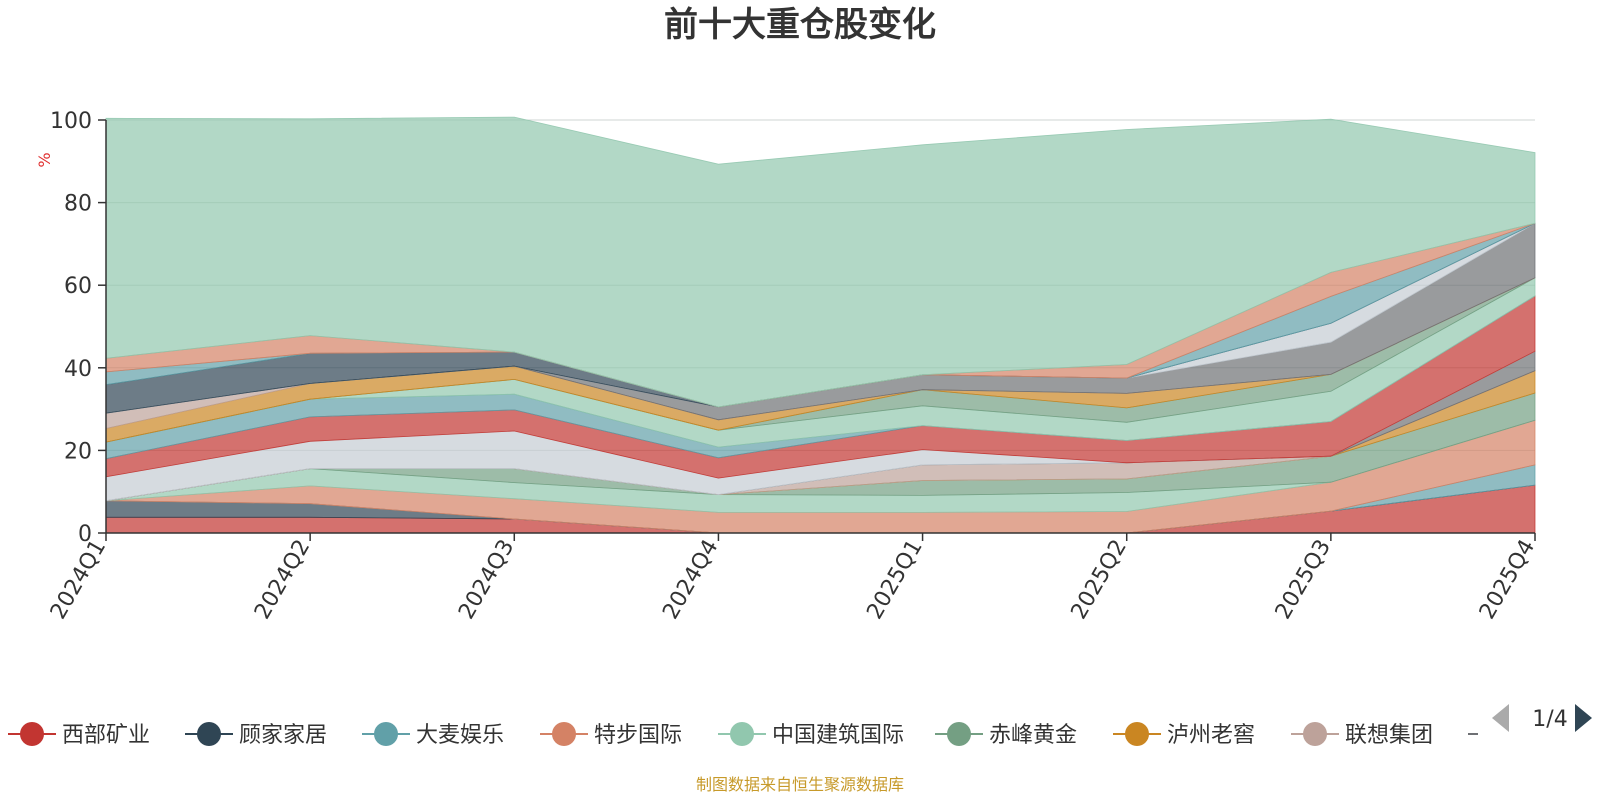 The width and height of the screenshot is (1600, 800). What do you see at coordinates (1507, 580) in the screenshot?
I see `x-tick-label: 2025Q4` at bounding box center [1507, 580].